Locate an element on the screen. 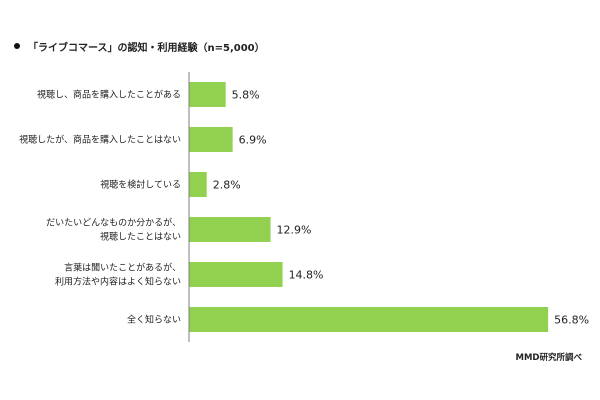 The width and height of the screenshot is (600, 400). bar-value-label-3: 12.9% is located at coordinates (294, 230).